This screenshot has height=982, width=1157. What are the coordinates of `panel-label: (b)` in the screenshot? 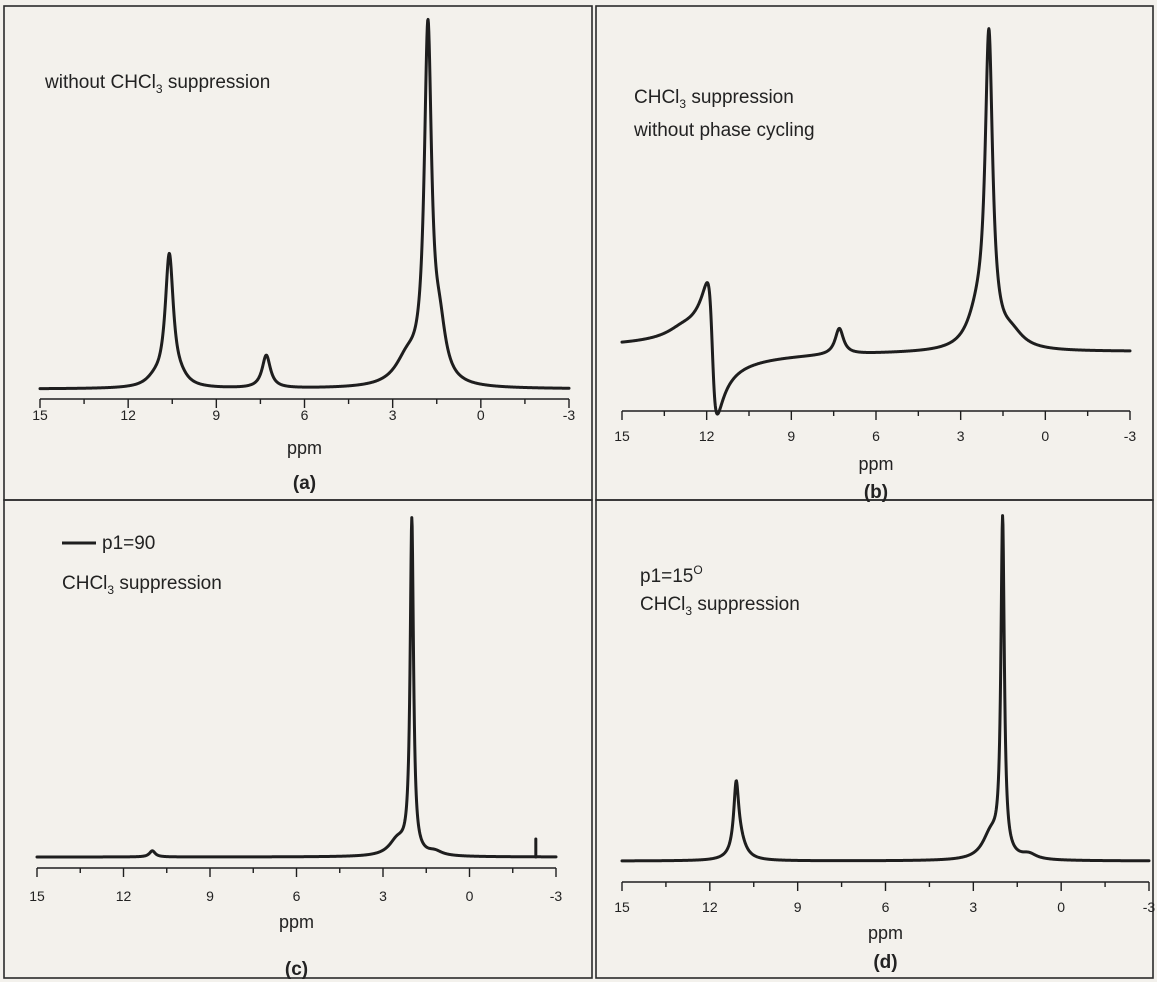 It's located at (876, 492).